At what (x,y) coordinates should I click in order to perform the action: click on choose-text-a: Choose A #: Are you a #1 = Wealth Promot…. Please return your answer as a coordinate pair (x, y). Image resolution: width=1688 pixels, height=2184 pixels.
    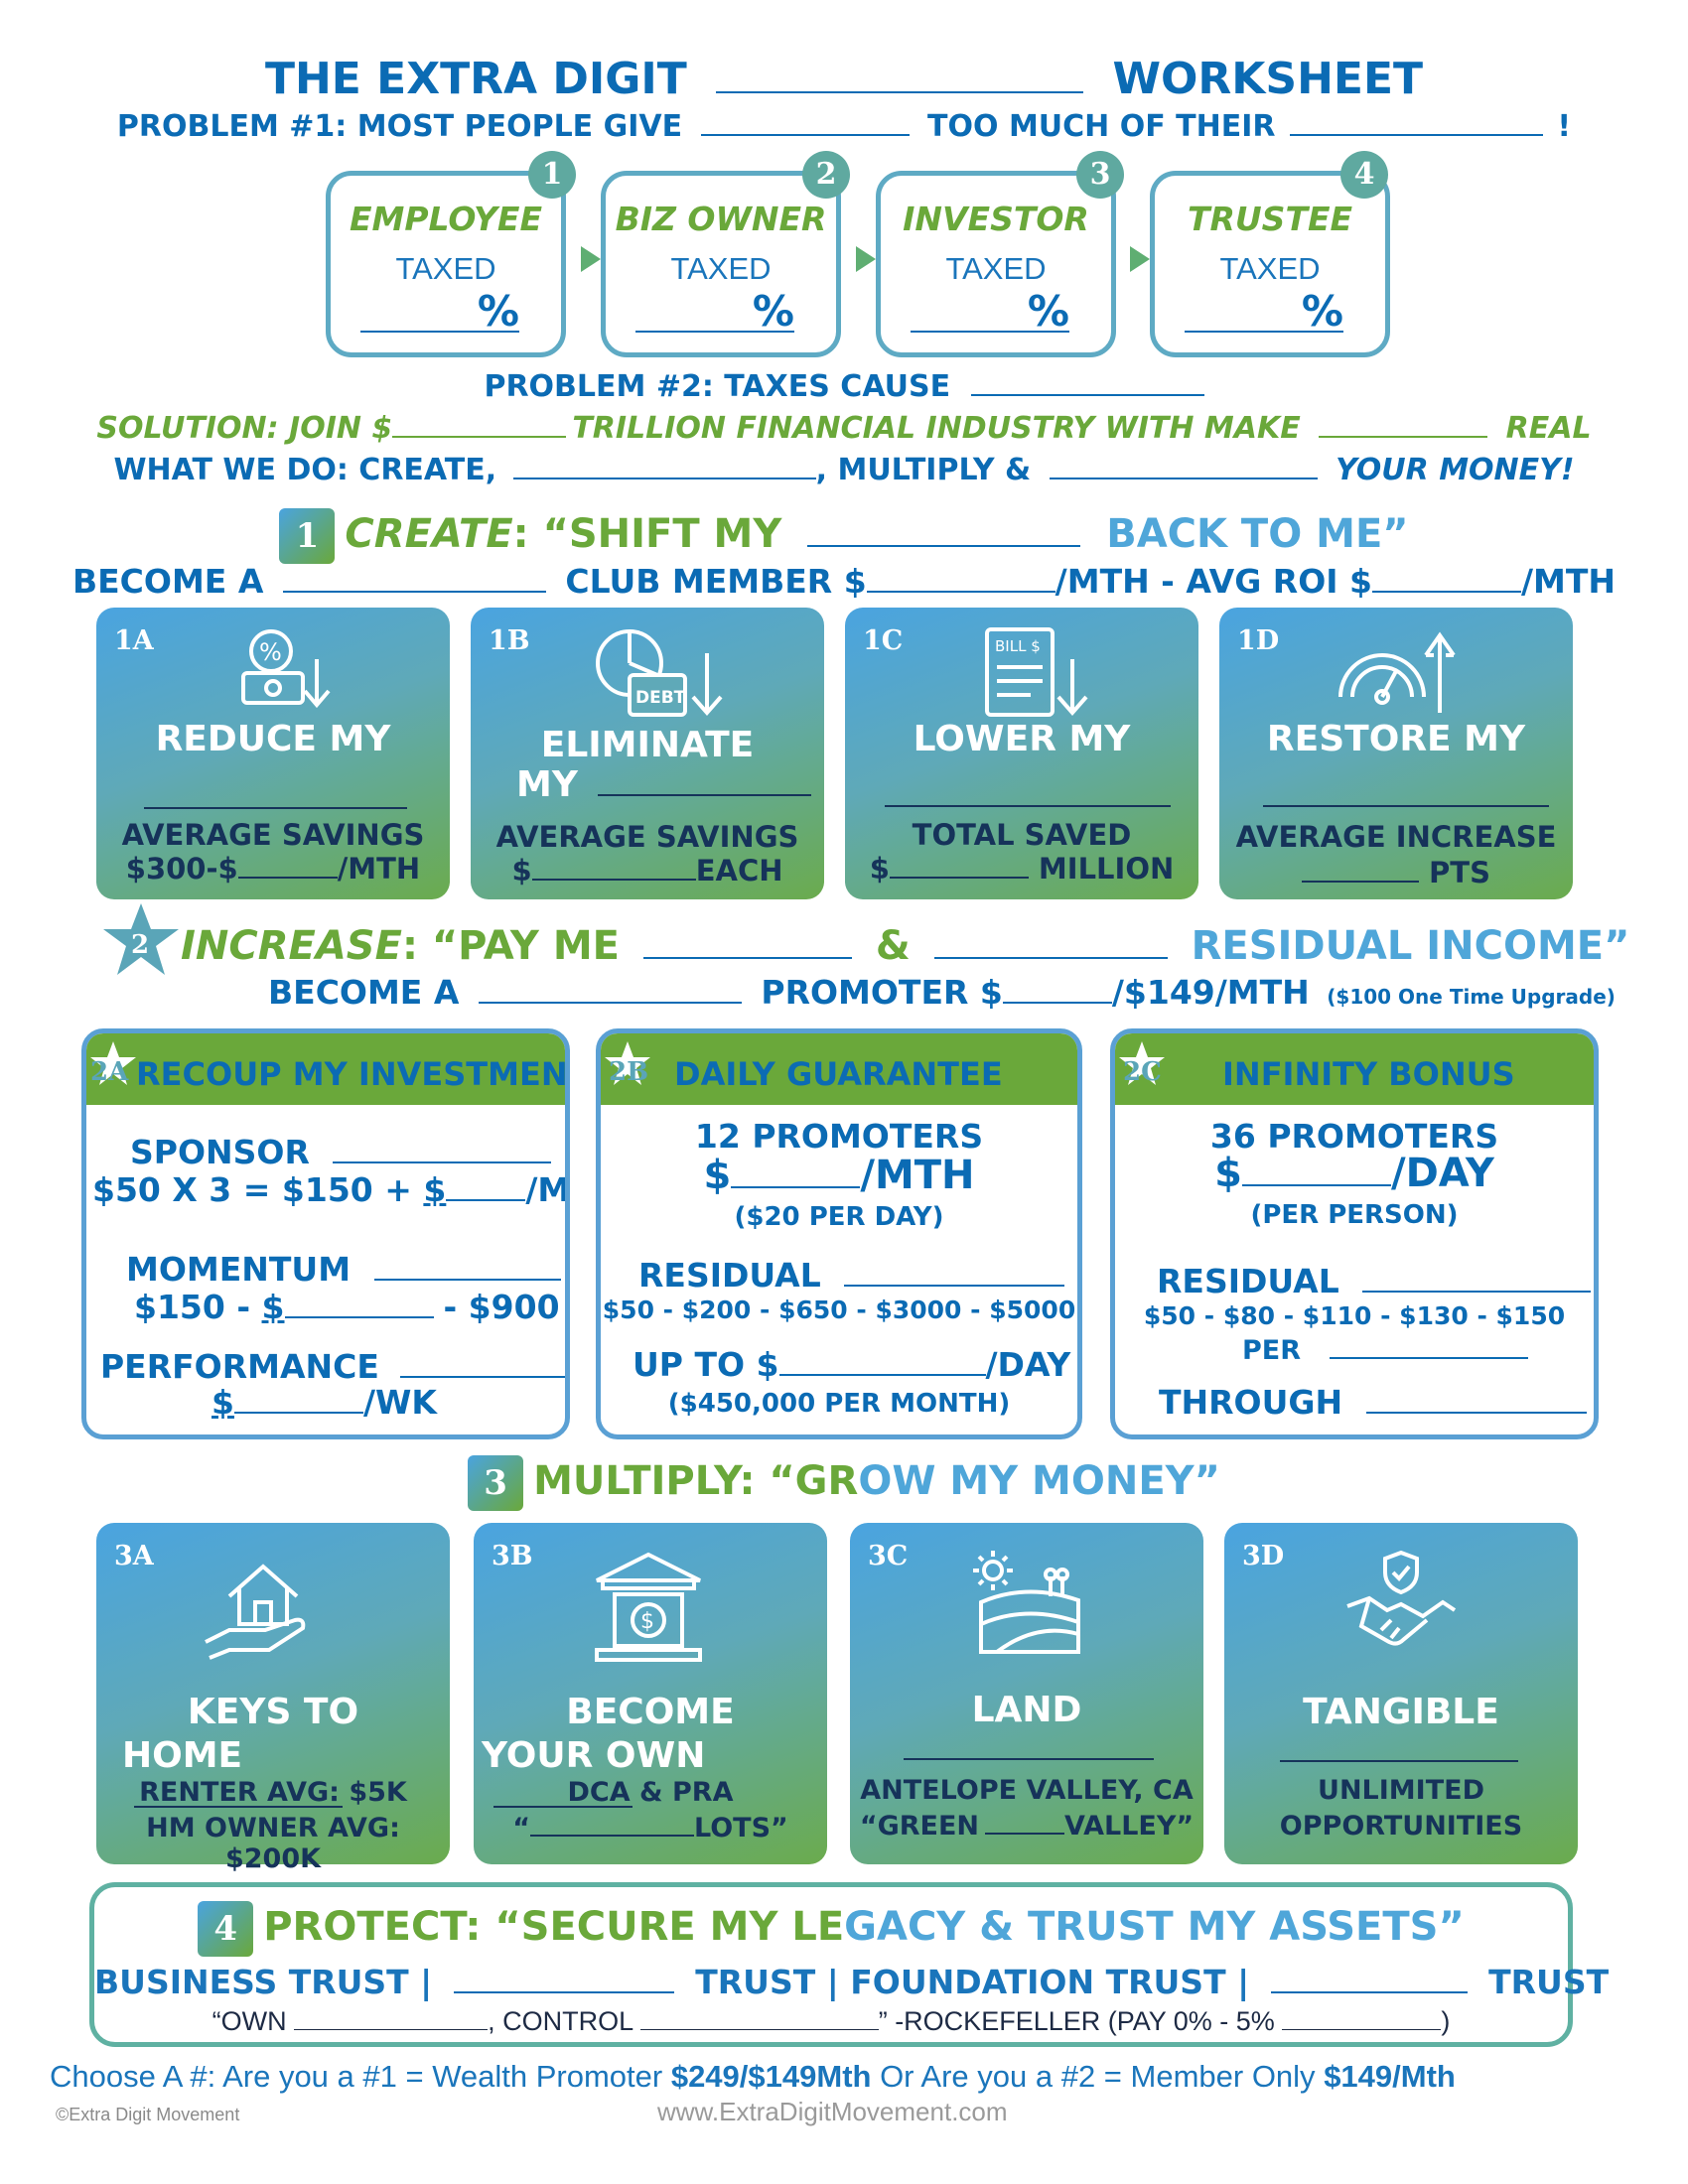
    Looking at the image, I should click on (360, 2076).